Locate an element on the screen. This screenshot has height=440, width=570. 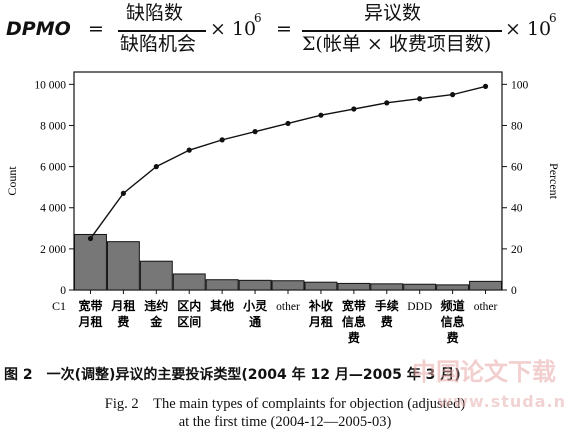
left-tick-label: 10 000 is located at coordinates (50, 85).